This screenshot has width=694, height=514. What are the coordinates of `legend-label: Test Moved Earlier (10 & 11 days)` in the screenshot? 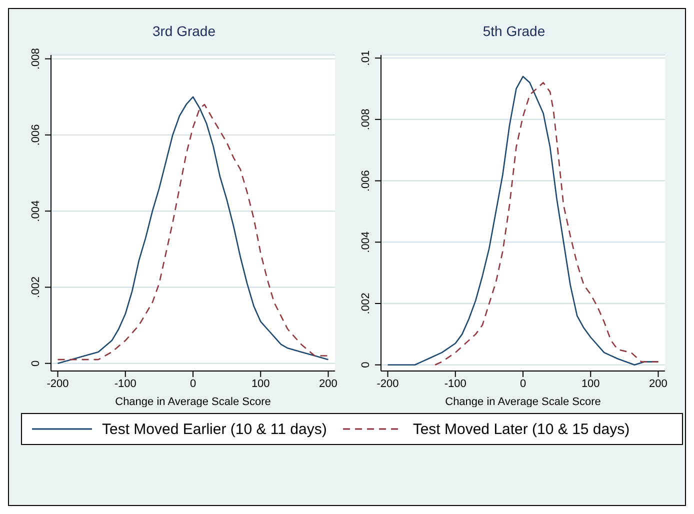 It's located at (214, 429).